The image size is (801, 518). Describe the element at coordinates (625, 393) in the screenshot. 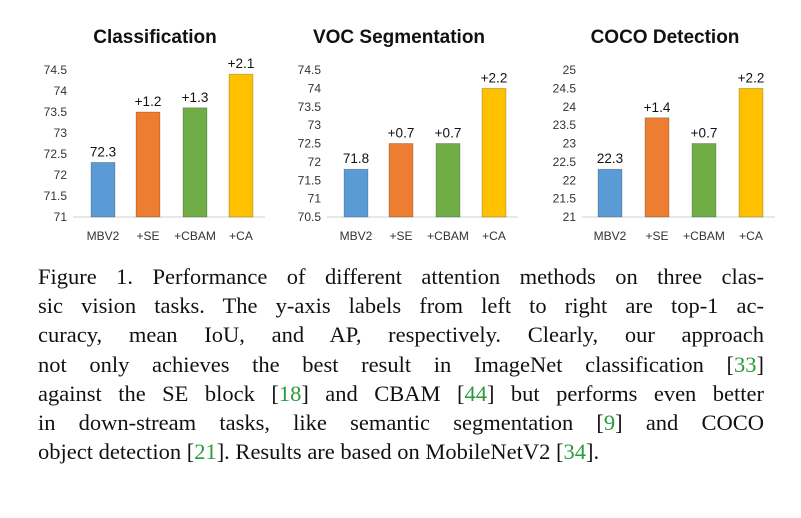

I see `caption-text: ] but performs even better` at that location.